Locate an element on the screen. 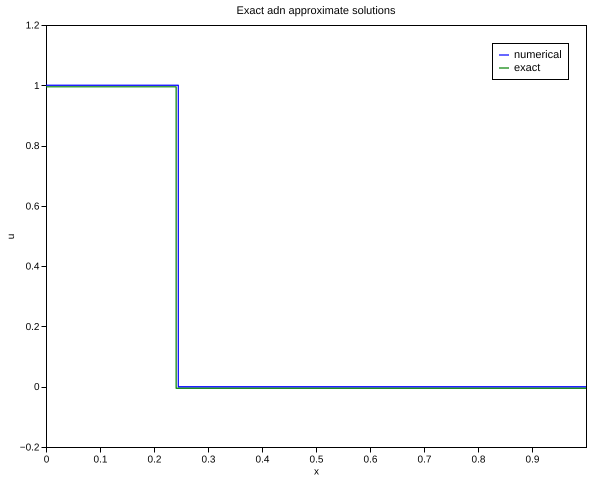  x-tick-label: 0.6 is located at coordinates (371, 460).